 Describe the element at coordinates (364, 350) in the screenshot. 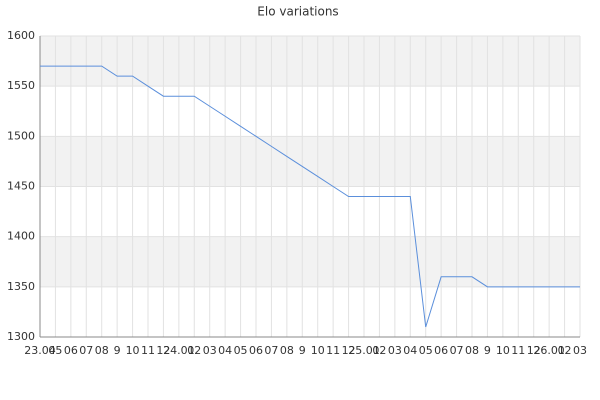

I see `x-tick-label: 25.01` at that location.